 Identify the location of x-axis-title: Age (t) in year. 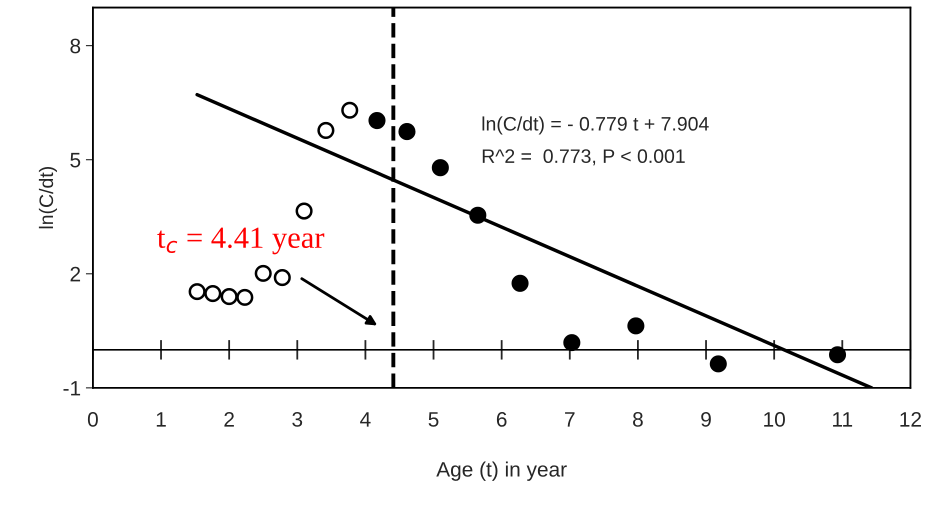
(501, 471).